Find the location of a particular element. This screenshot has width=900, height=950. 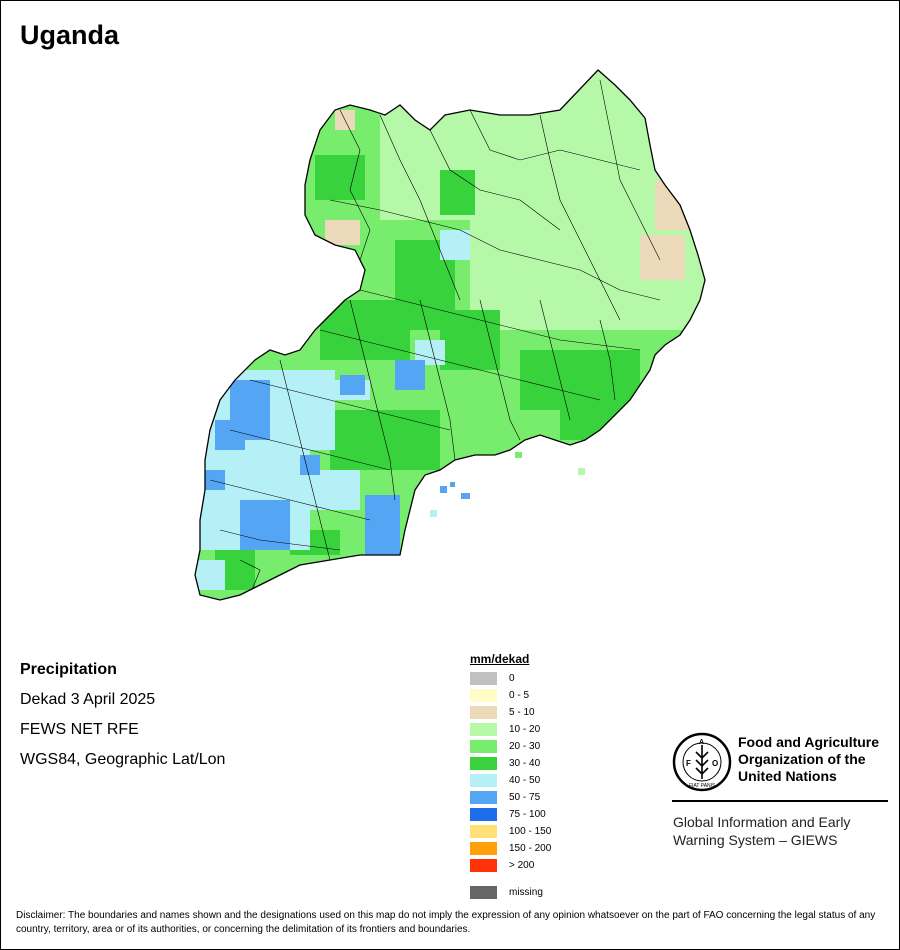

lake-victoria-islands is located at coordinates (507, 484).